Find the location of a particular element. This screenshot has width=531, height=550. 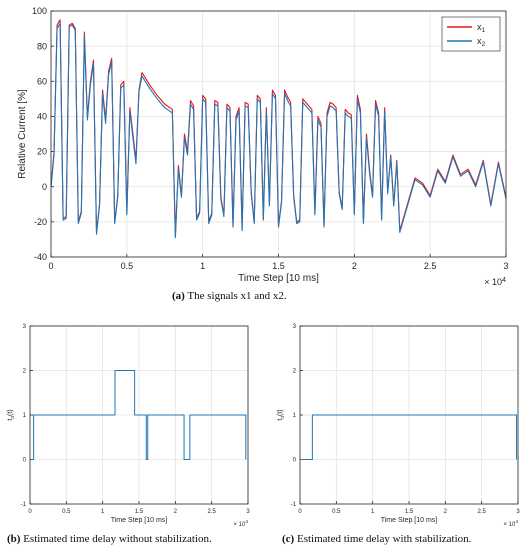

caption-a-text: The signals x1 and x2. is located at coordinates (237, 296).